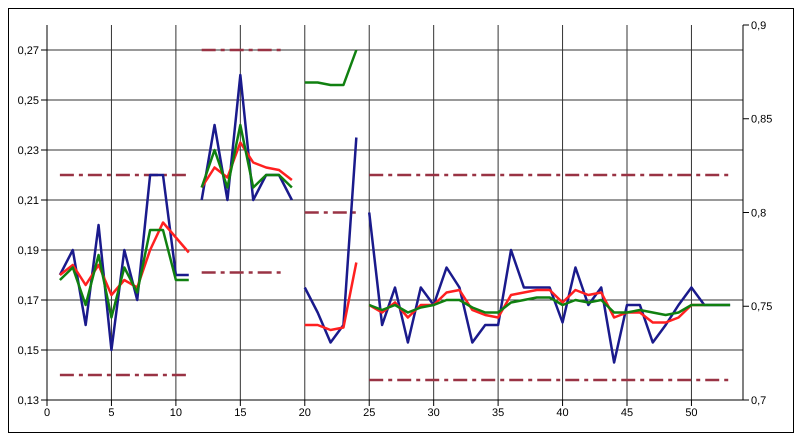 The height and width of the screenshot is (439, 800). I want to click on y-tick-label: 0,27, so click(28, 50).